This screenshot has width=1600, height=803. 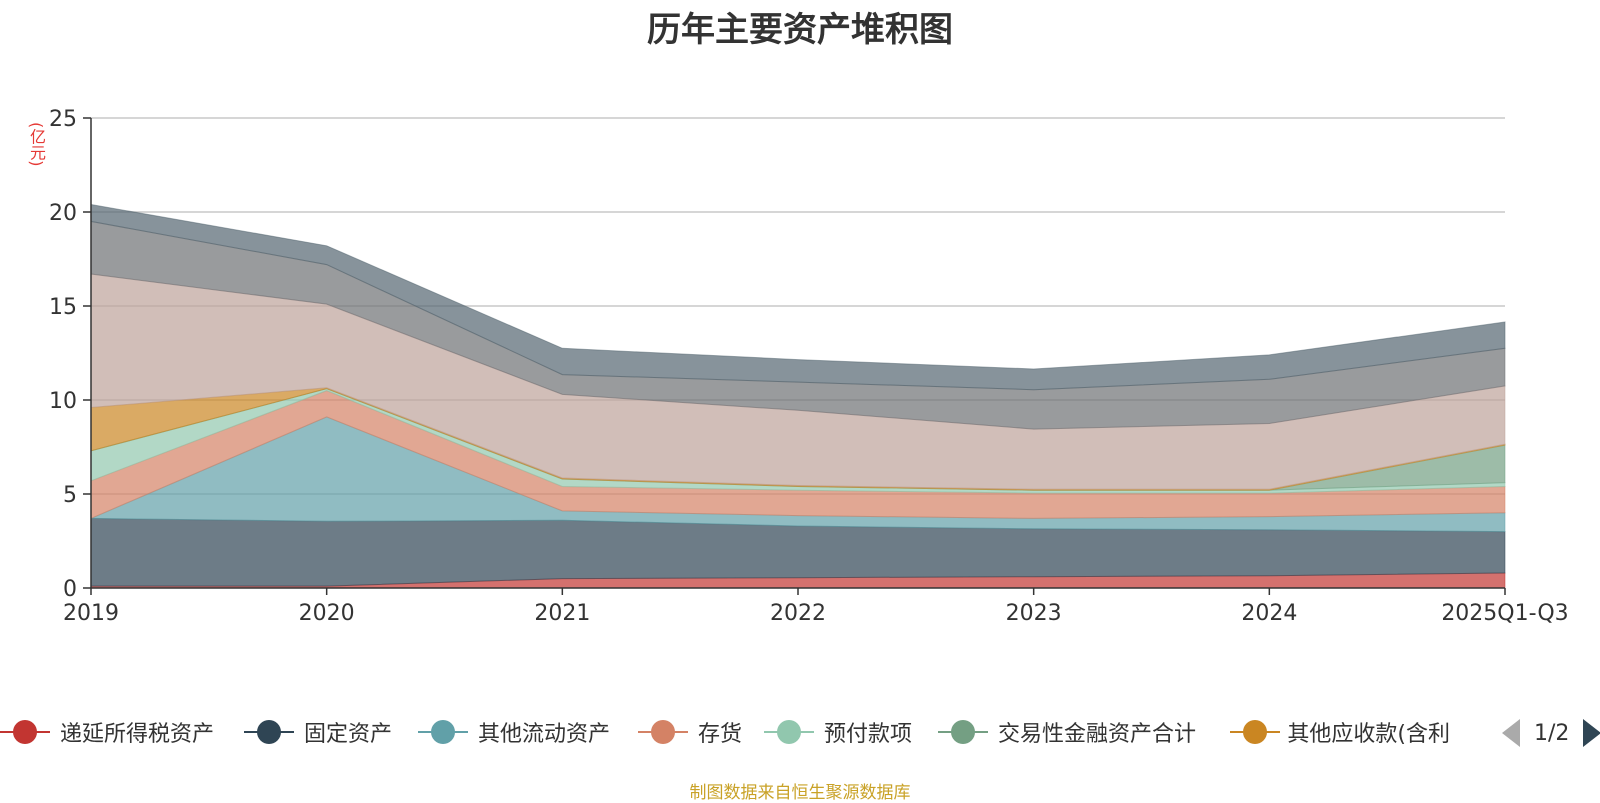 I want to click on legend-label: 递延所得税资产, so click(x=137, y=734).